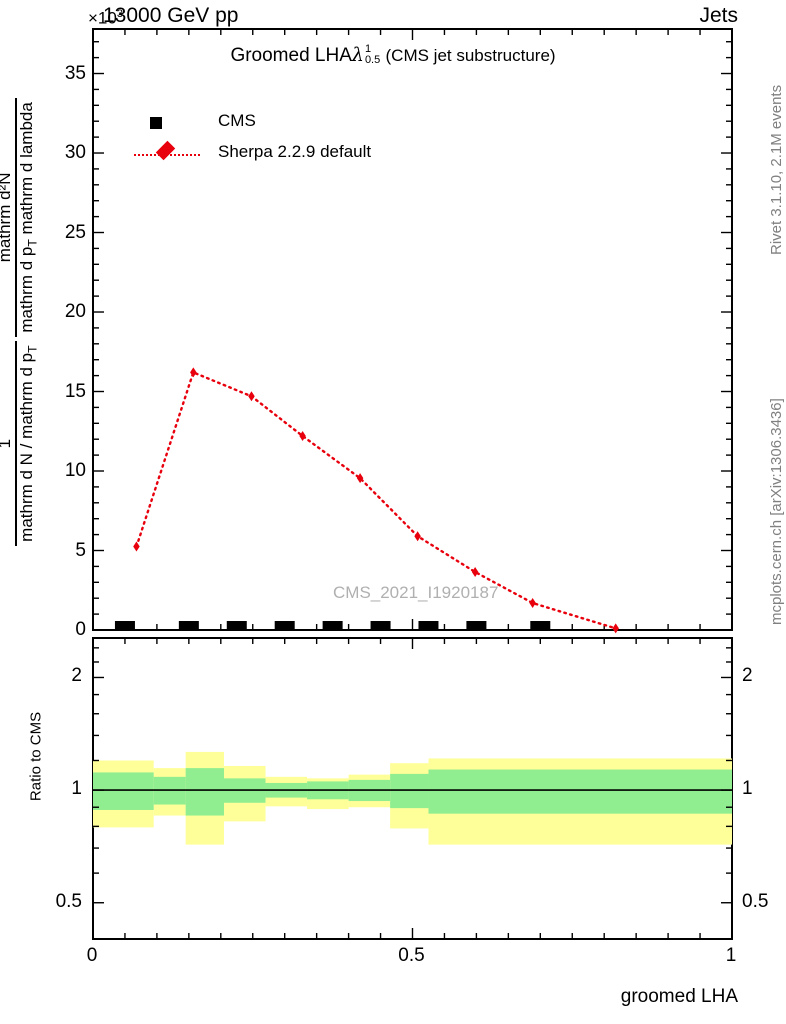 The height and width of the screenshot is (1024, 786). What do you see at coordinates (75, 391) in the screenshot?
I see `y-tick-label-main: 15` at bounding box center [75, 391].